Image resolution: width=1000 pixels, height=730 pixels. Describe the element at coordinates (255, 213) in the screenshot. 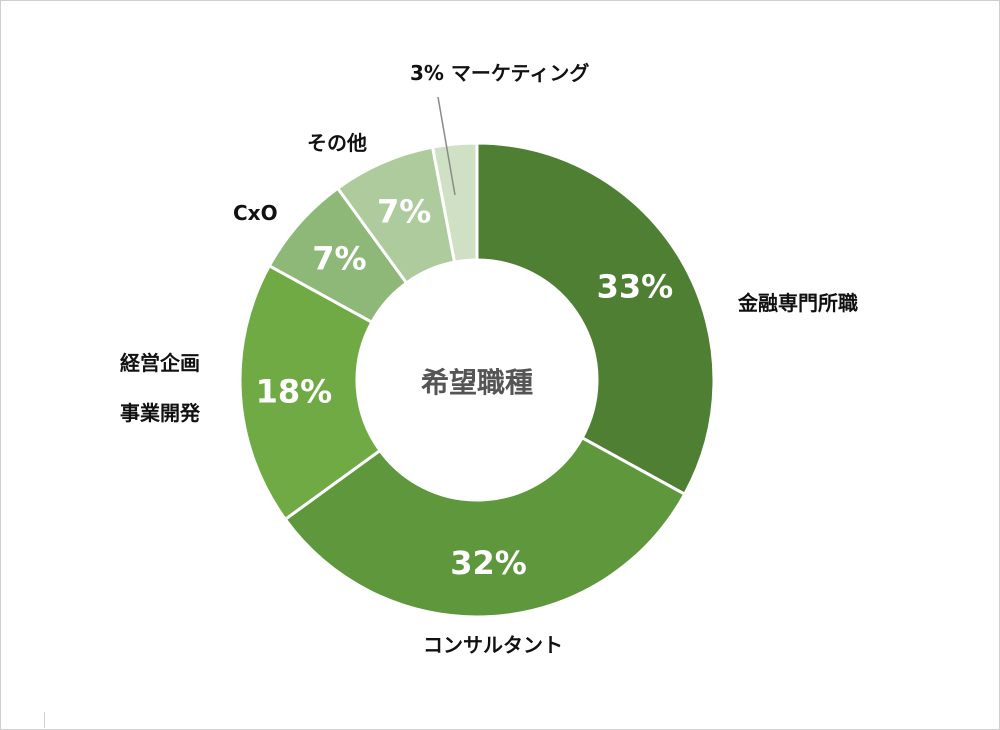

I see `category-label-4: CxO` at that location.